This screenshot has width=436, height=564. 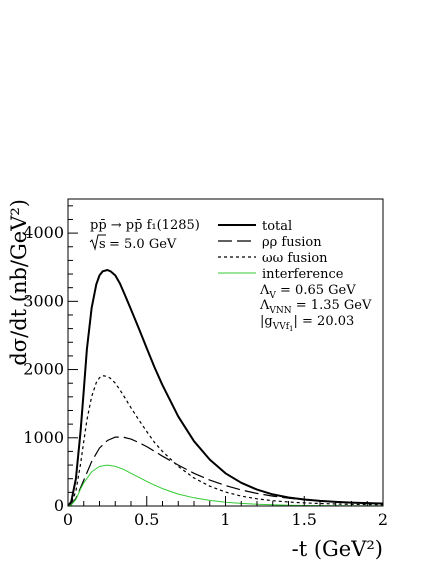 What do you see at coordinates (303, 274) in the screenshot?
I see `legend-label-3: interference` at bounding box center [303, 274].